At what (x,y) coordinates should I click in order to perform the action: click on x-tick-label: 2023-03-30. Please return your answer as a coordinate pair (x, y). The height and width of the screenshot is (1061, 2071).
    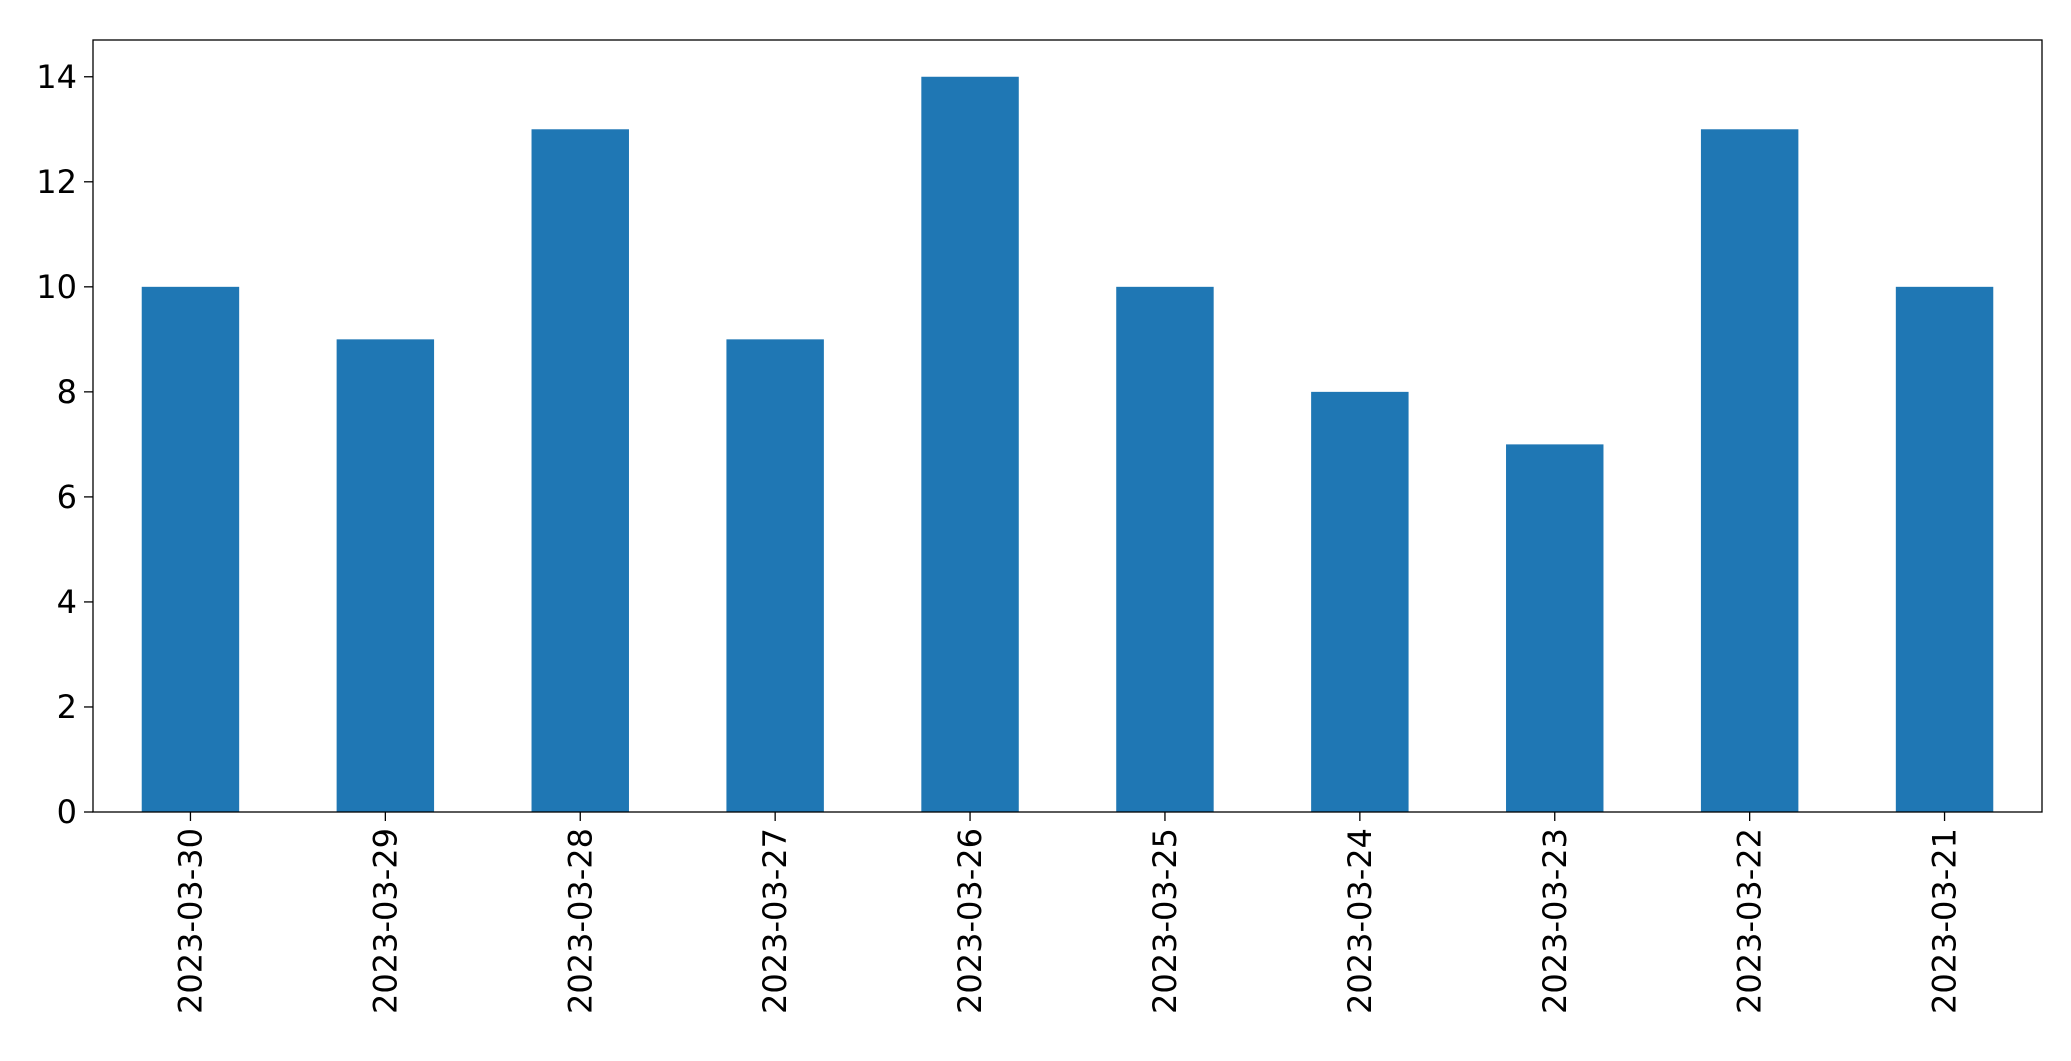
    Looking at the image, I should click on (190, 921).